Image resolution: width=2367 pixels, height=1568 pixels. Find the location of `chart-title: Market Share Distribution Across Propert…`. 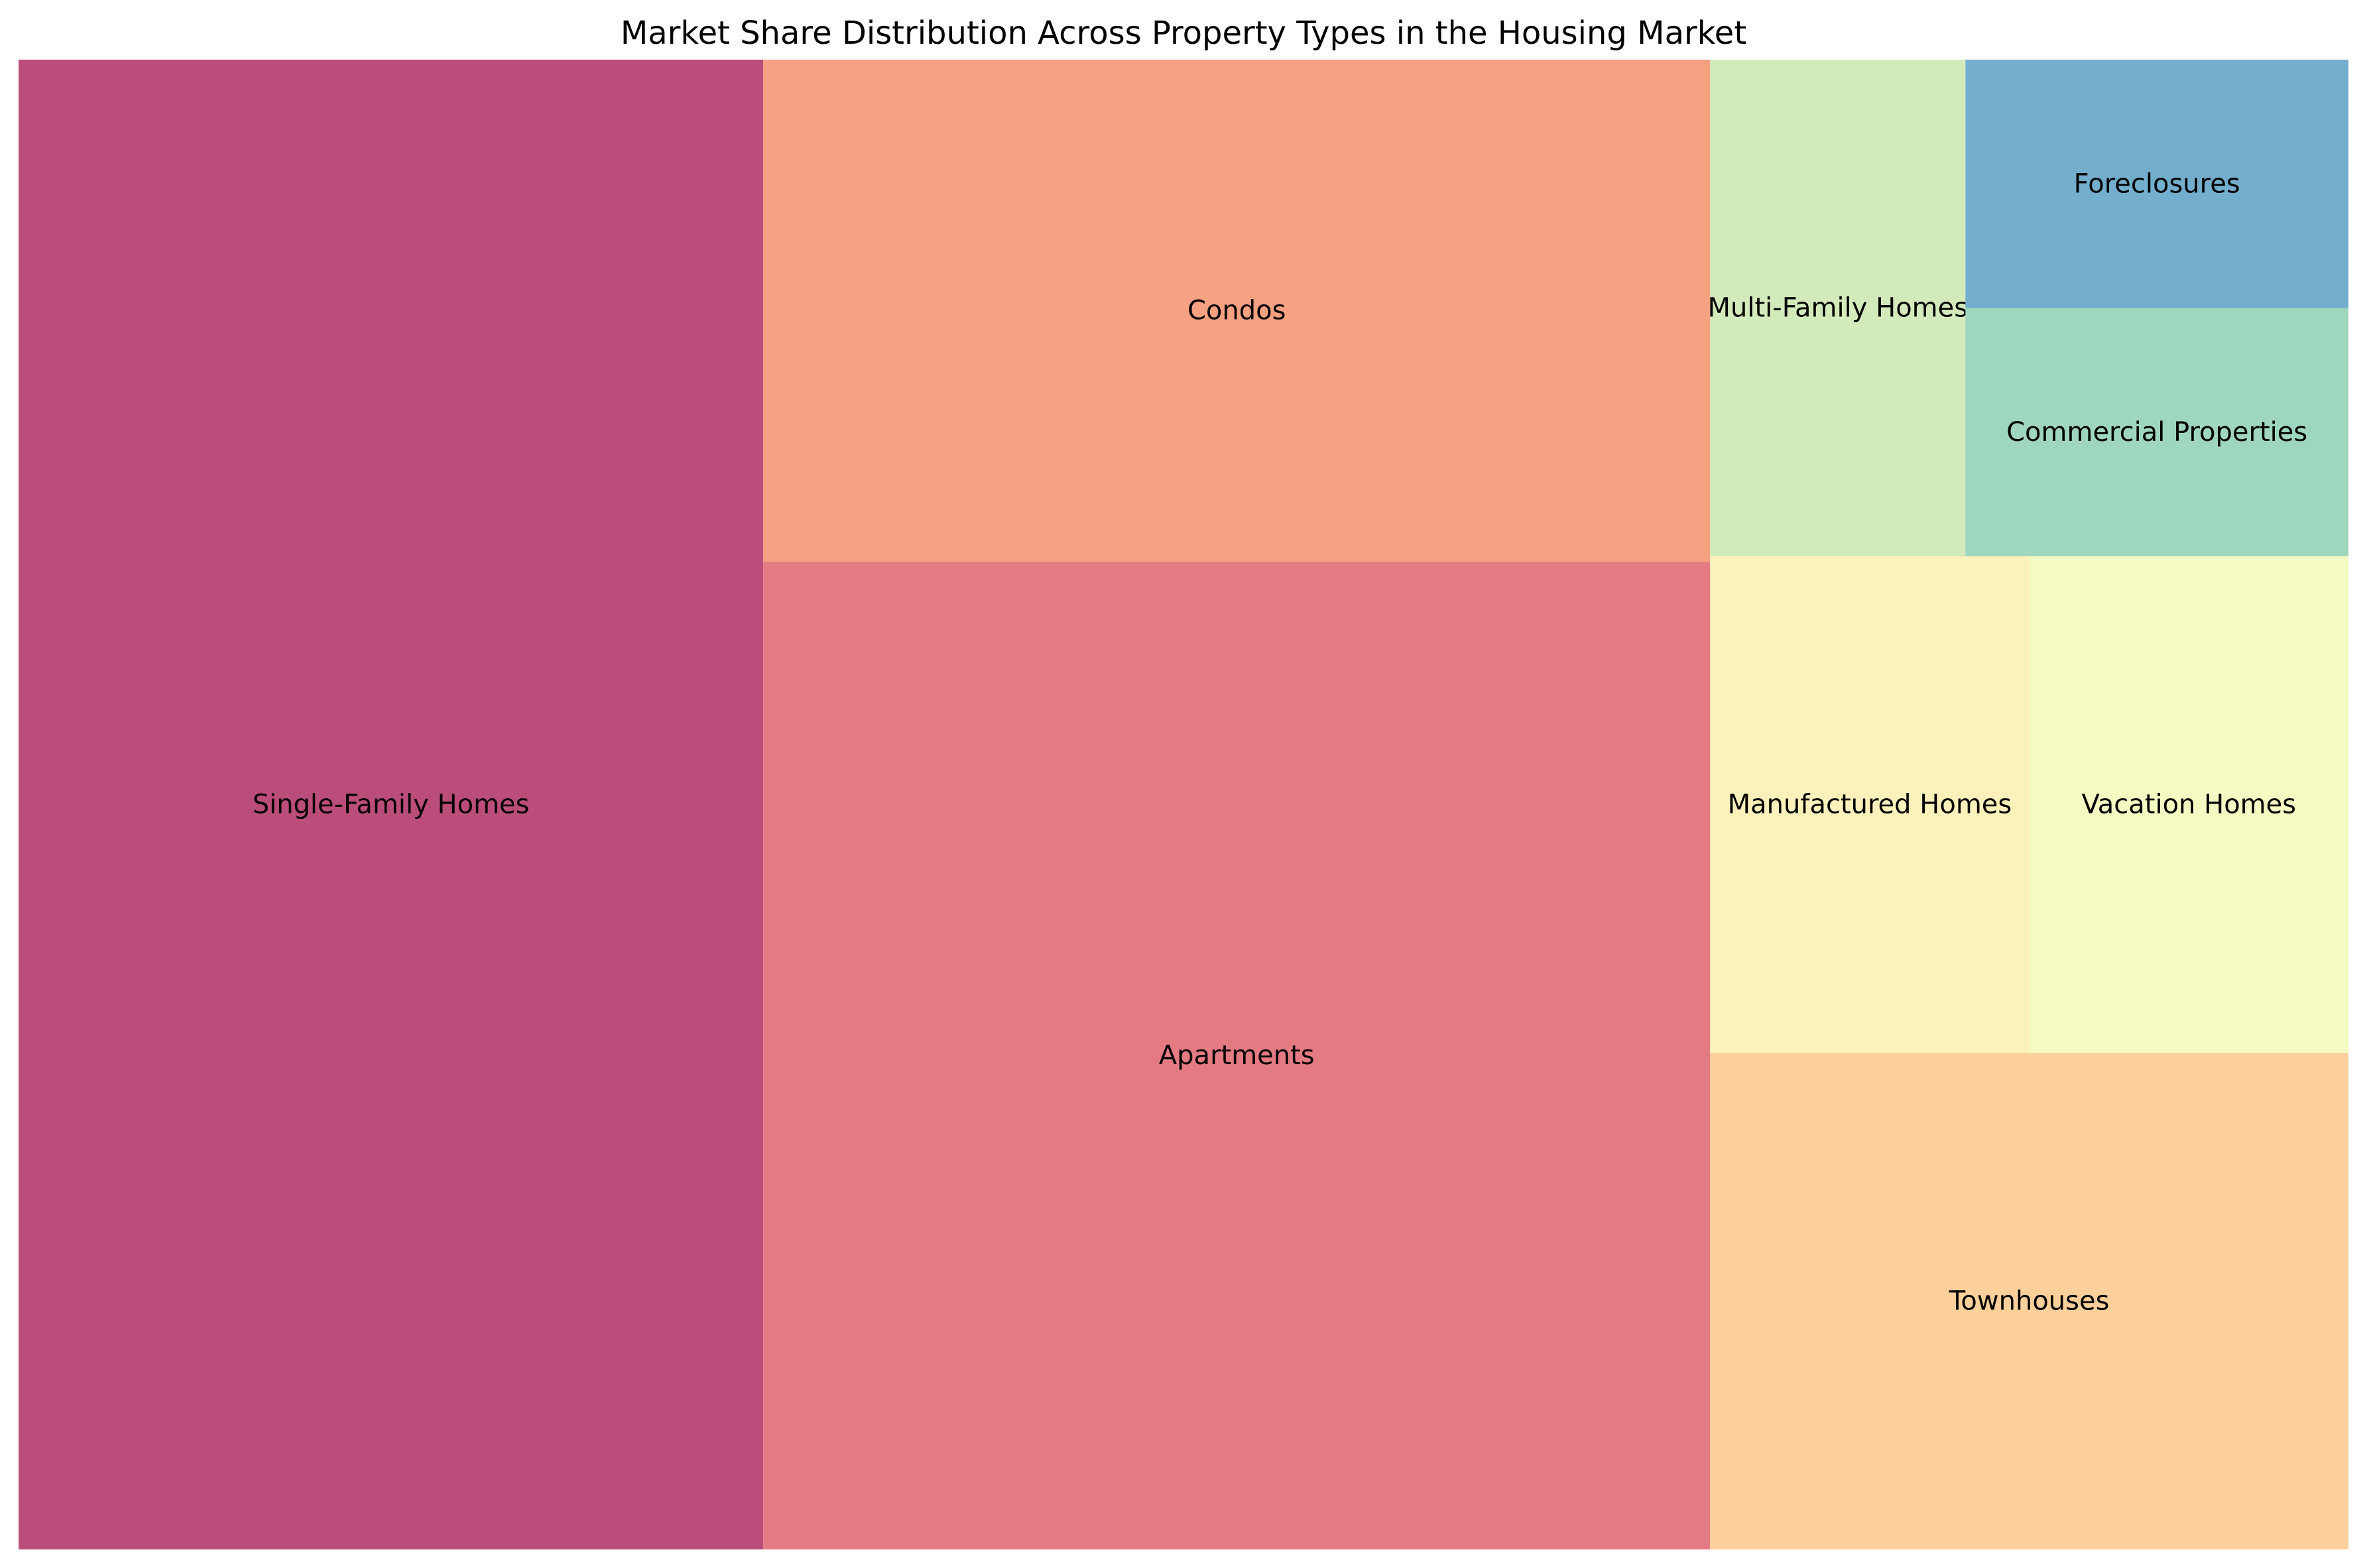

chart-title: Market Share Distribution Across Propert… is located at coordinates (1183, 33).